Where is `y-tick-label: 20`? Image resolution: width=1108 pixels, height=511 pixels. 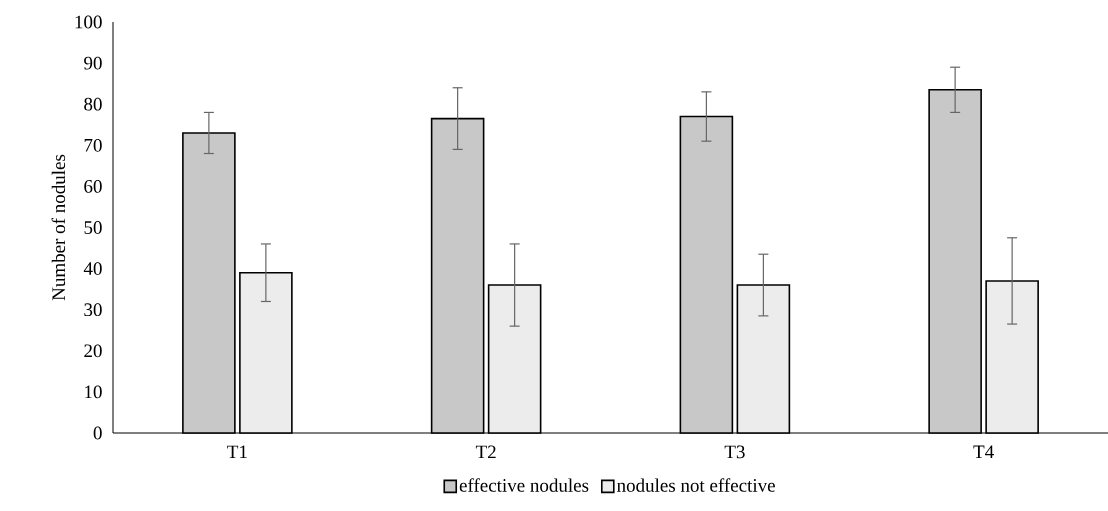
y-tick-label: 20 is located at coordinates (93, 351).